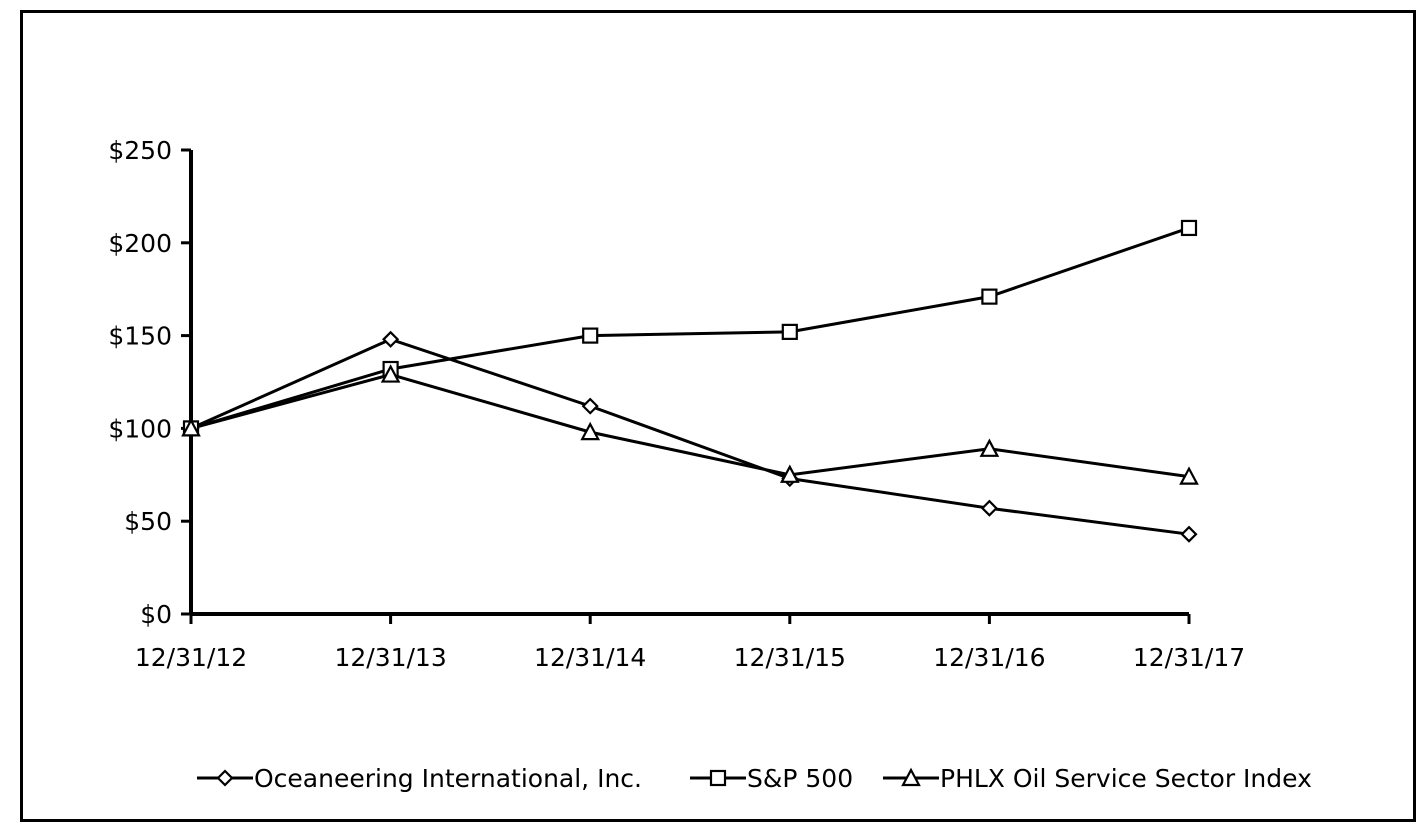 The width and height of the screenshot is (1428, 835). I want to click on y-tick-label: $0, so click(156, 614).